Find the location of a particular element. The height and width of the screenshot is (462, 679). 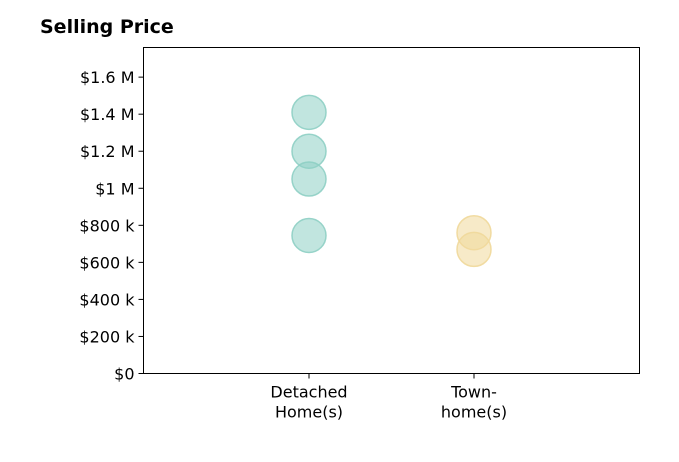

y-tick-label: $600 k is located at coordinates (107, 262).